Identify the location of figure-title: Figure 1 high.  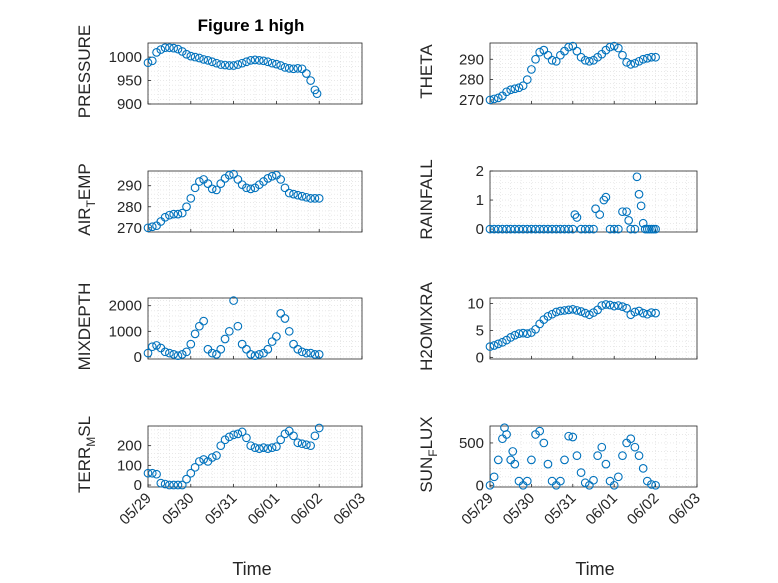
(251, 25).